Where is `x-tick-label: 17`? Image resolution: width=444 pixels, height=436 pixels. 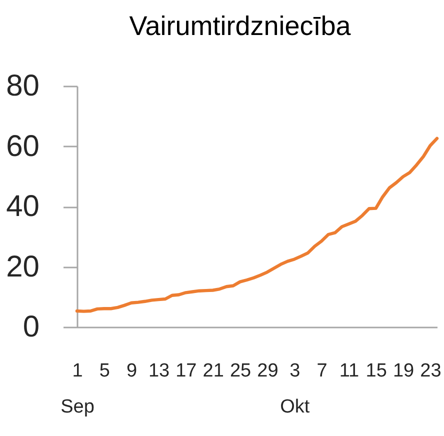
x-tick-label: 17 is located at coordinates (186, 371).